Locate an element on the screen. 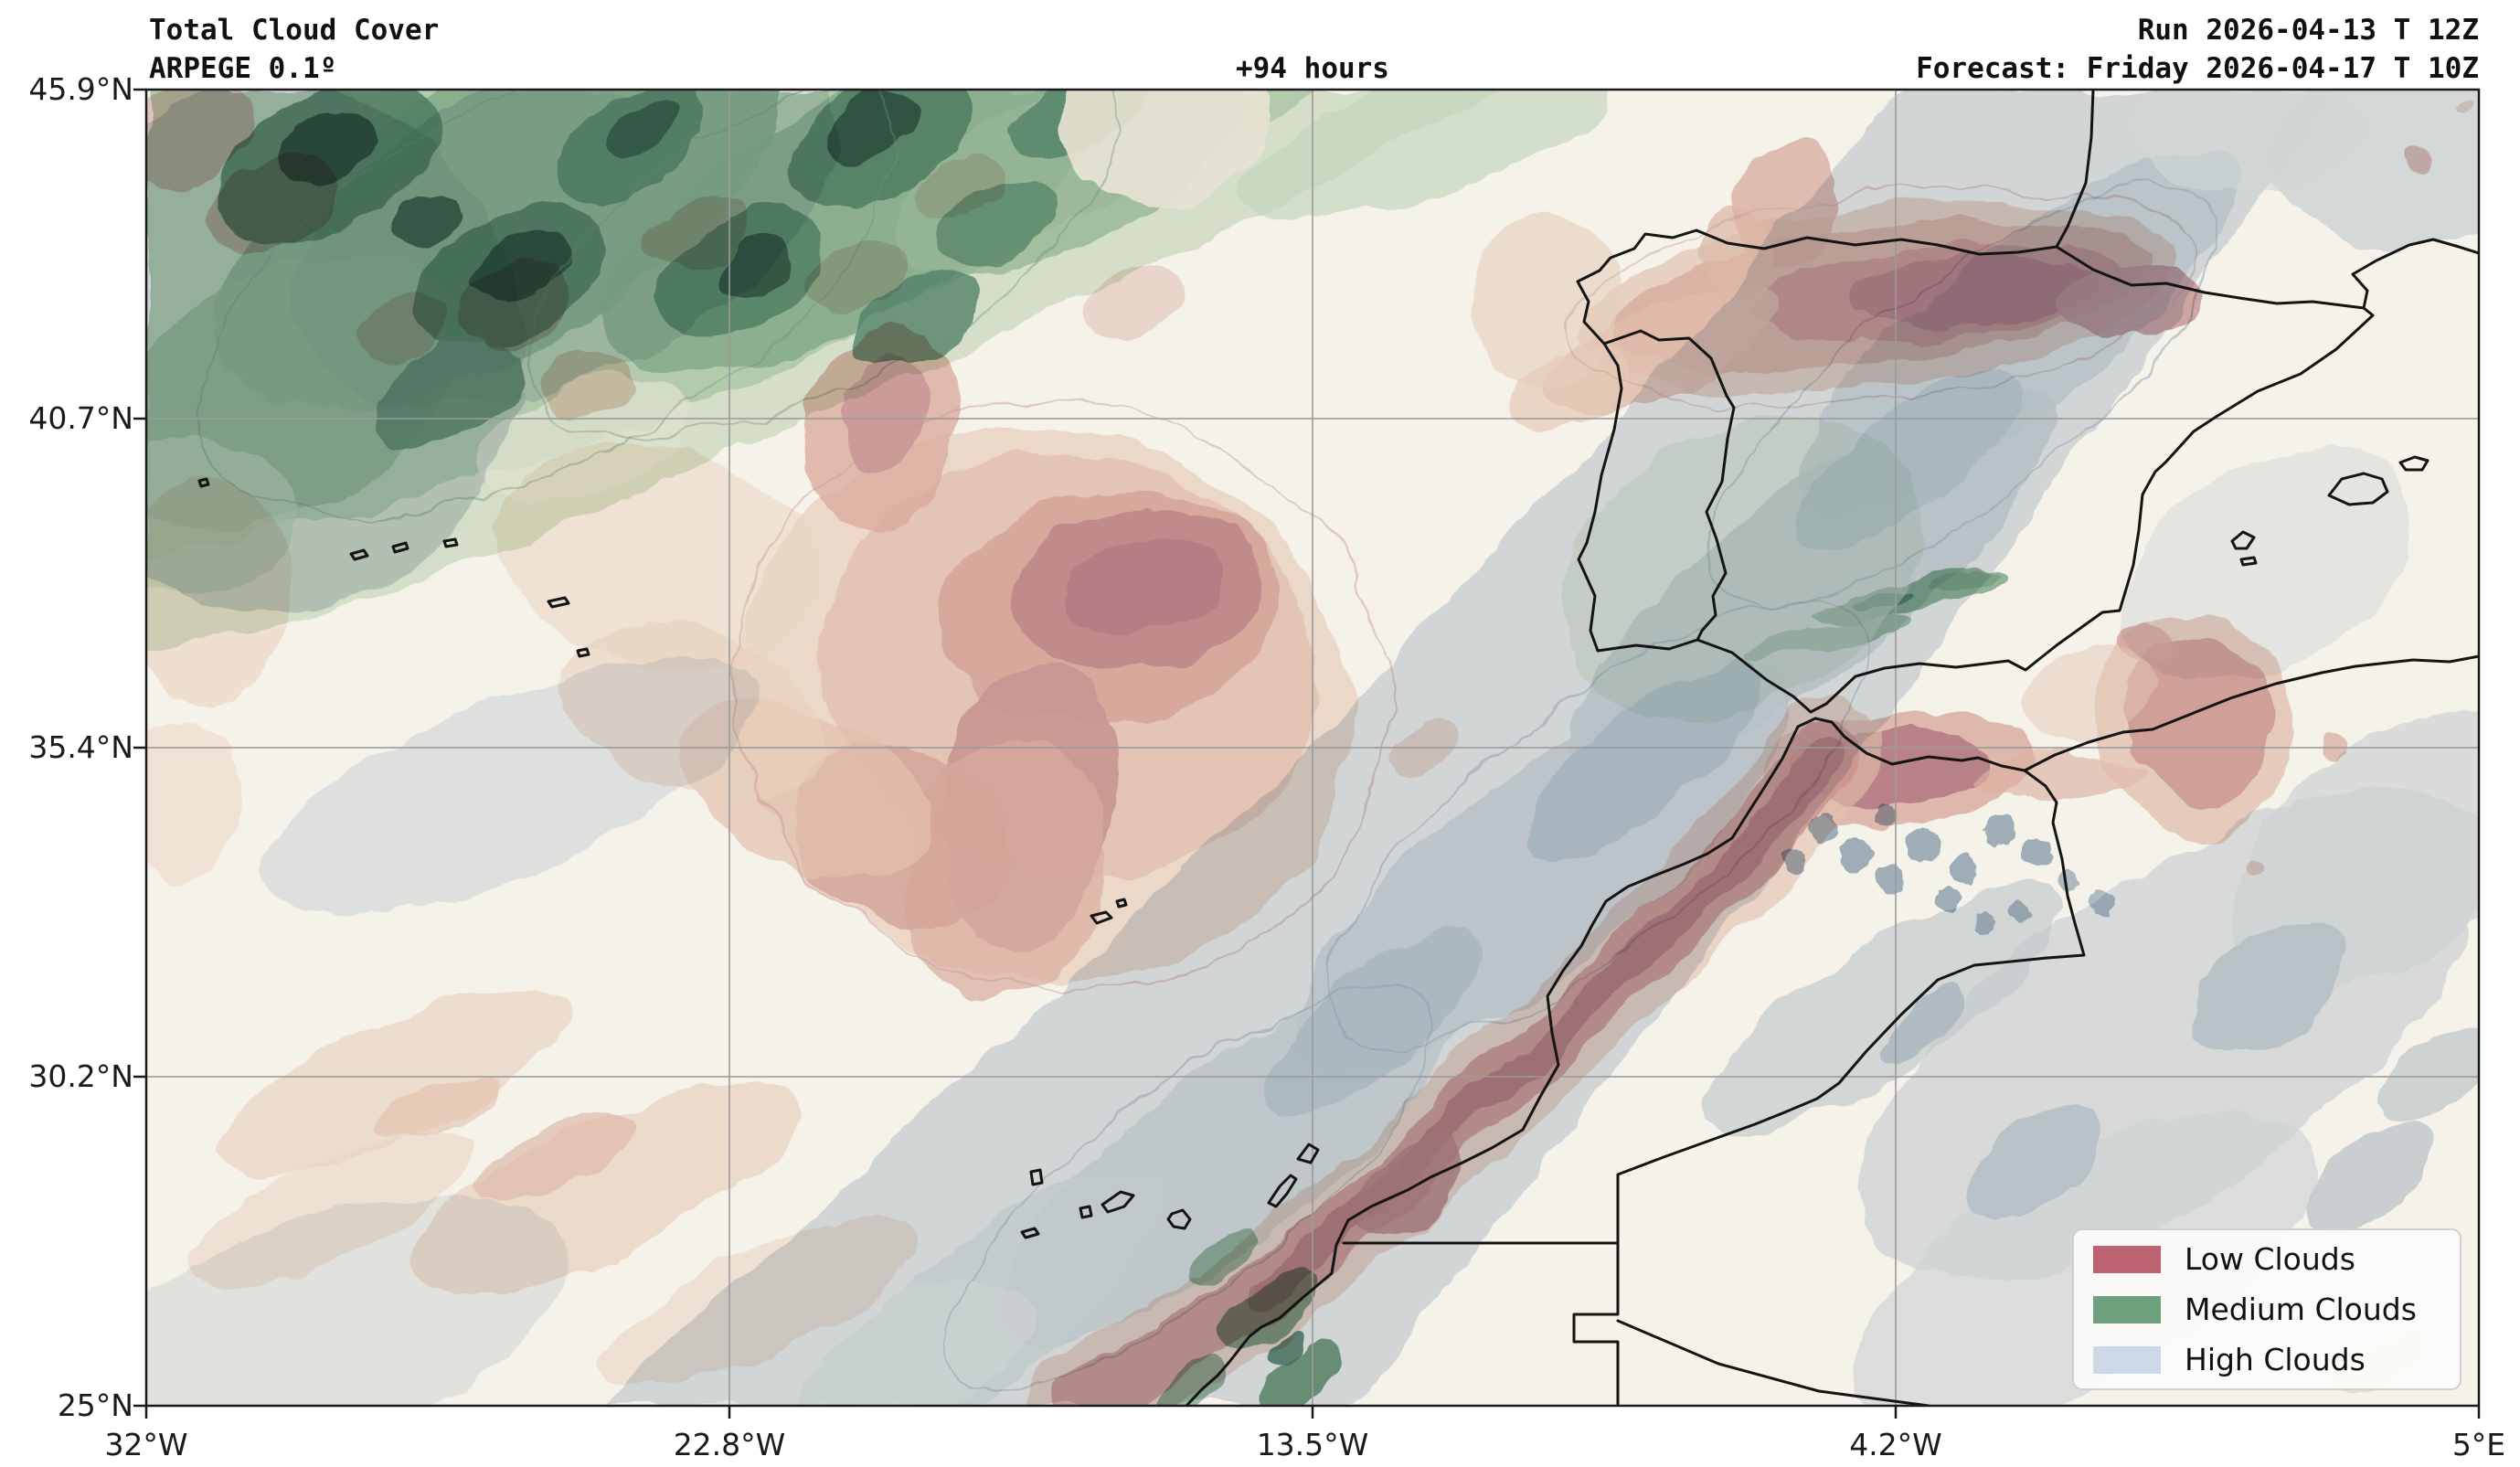 This screenshot has height=1467, width=2520. y-tick-label: 25°N is located at coordinates (96, 1405).